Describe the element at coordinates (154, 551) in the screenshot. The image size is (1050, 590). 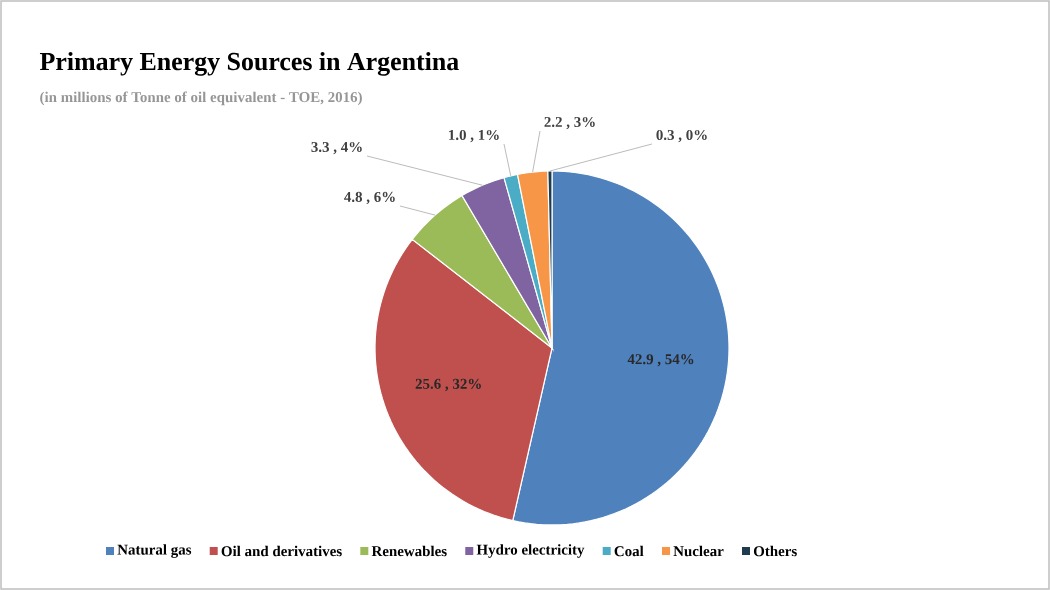
I see `legend-label: Natural gas` at that location.